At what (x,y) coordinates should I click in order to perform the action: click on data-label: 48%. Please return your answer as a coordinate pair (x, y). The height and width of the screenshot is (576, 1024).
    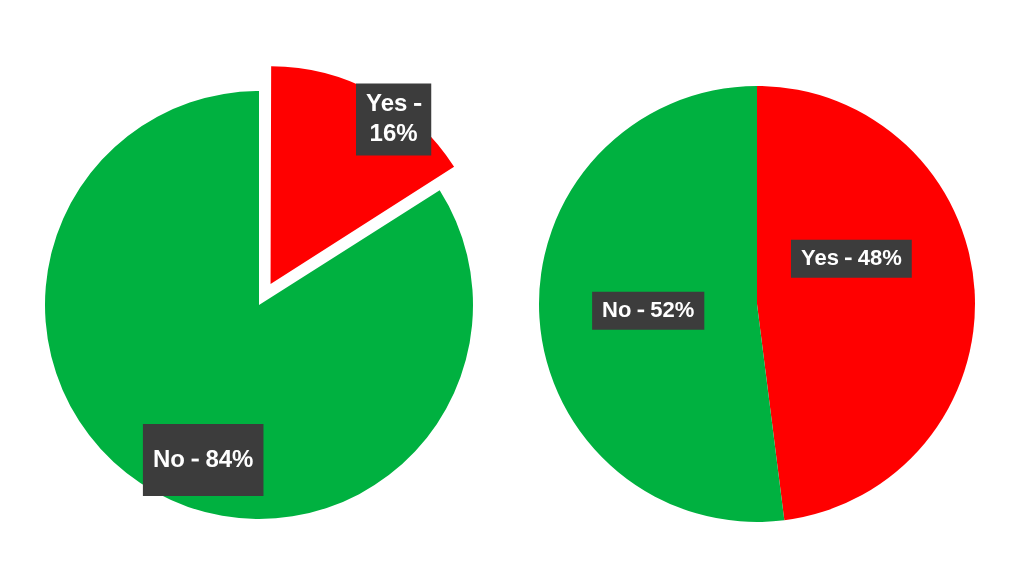
    Looking at the image, I should click on (879, 257).